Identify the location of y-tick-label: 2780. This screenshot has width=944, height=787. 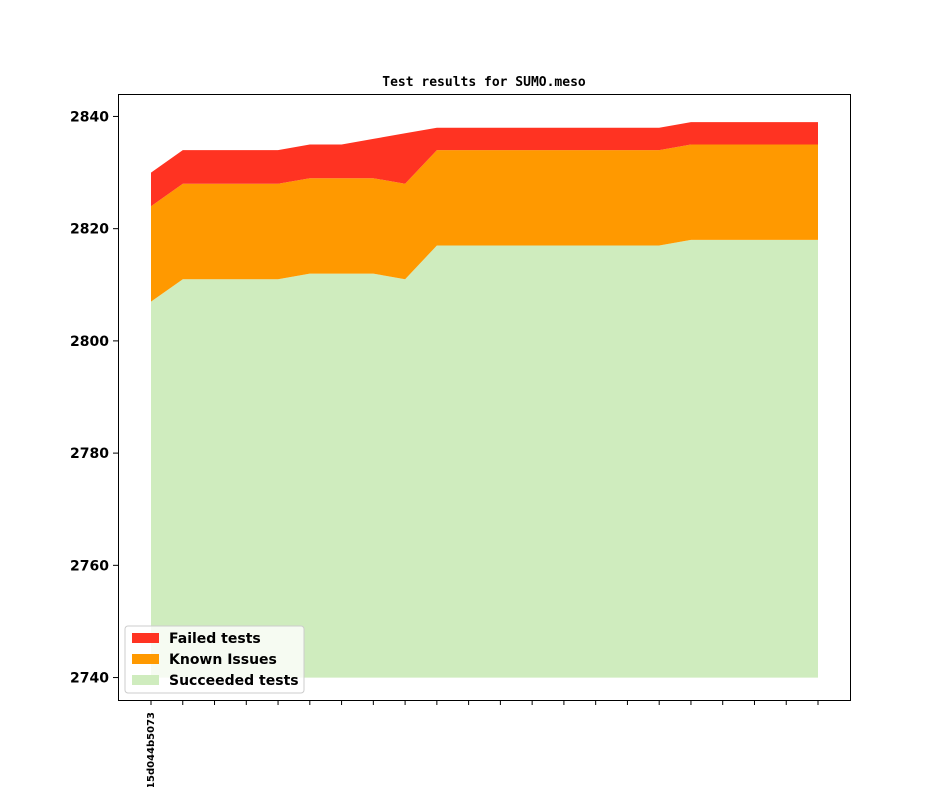
(89, 454).